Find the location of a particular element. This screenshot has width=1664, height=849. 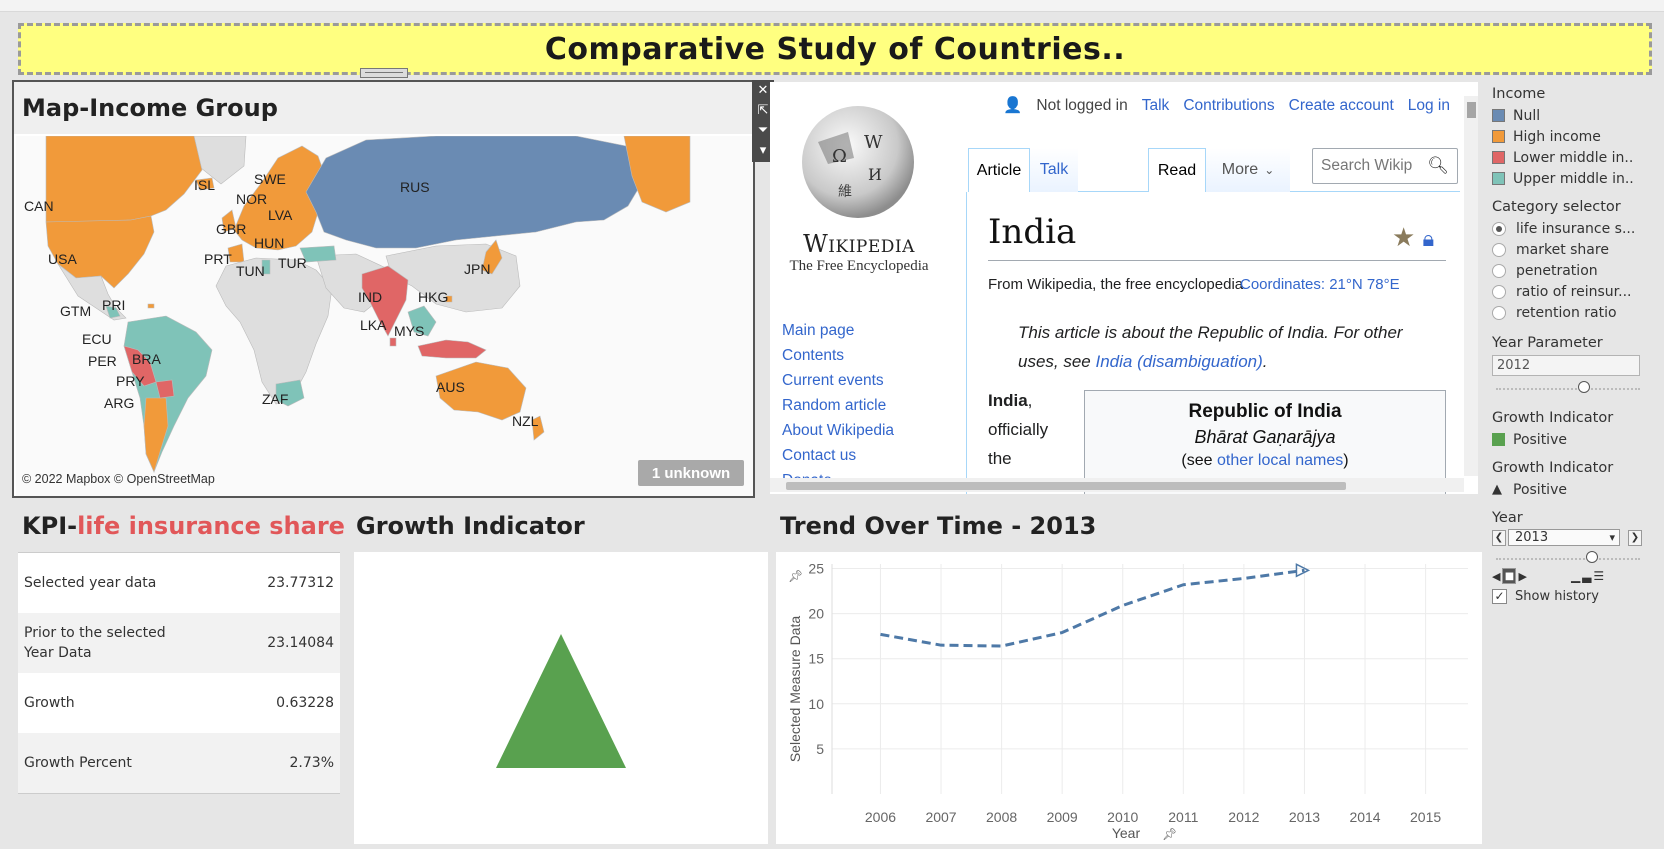

tab-read: Read is located at coordinates (1177, 170).